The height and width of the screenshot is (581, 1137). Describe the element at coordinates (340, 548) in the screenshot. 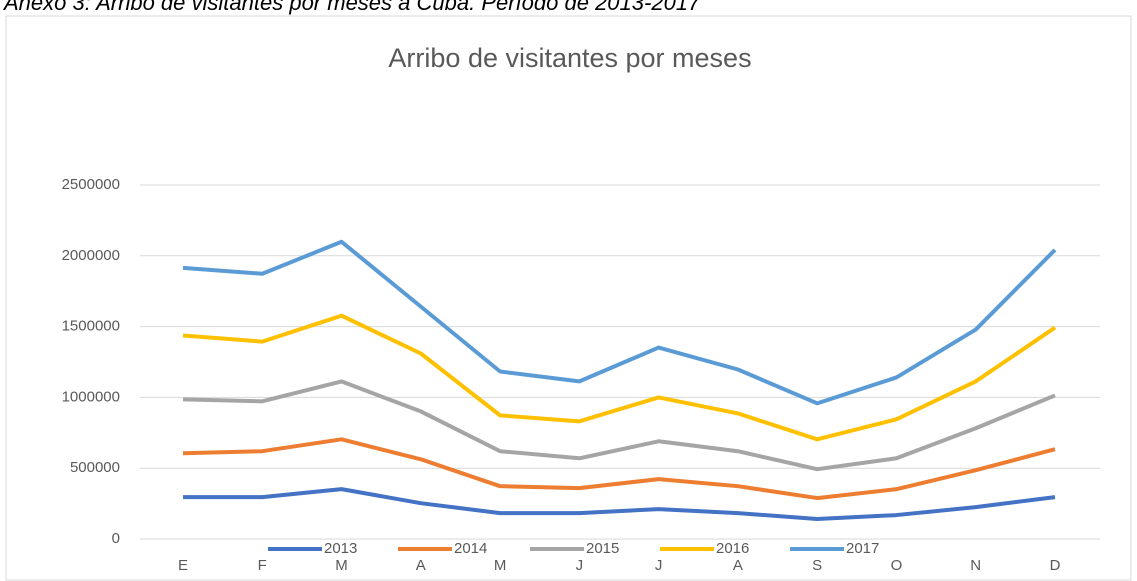

I see `legend-label: 2013` at that location.